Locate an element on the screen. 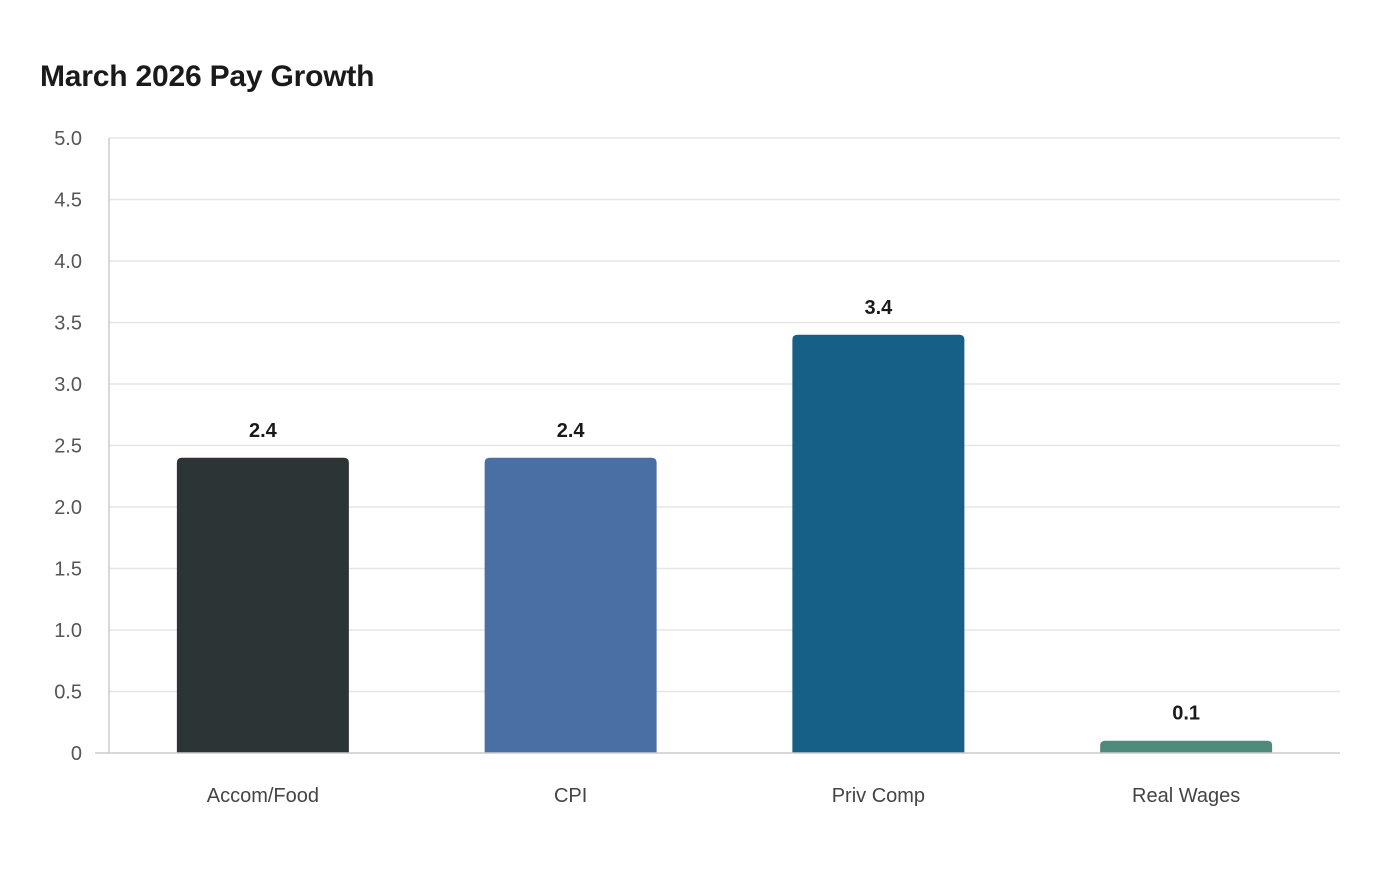 This screenshot has height=880, width=1400. bar-cpi is located at coordinates (570, 605).